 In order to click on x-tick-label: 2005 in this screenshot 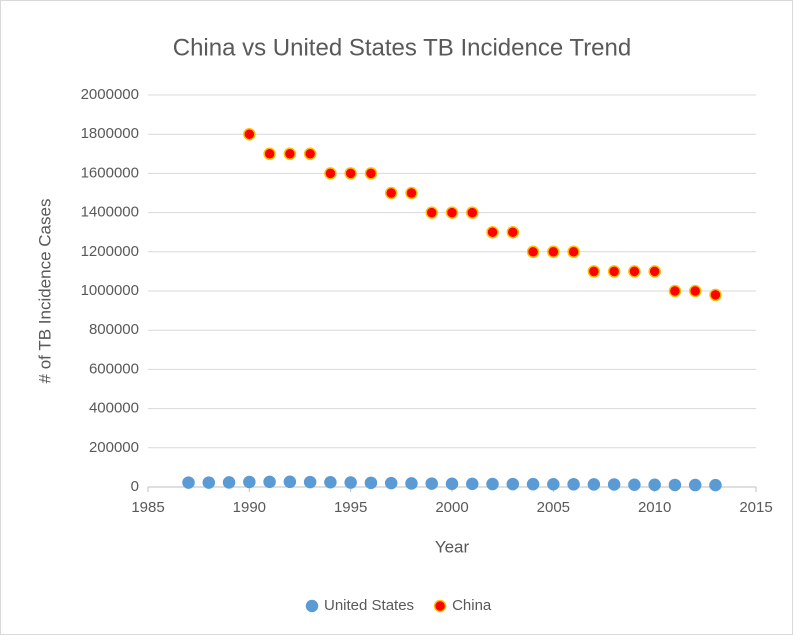, I will do `click(553, 507)`.